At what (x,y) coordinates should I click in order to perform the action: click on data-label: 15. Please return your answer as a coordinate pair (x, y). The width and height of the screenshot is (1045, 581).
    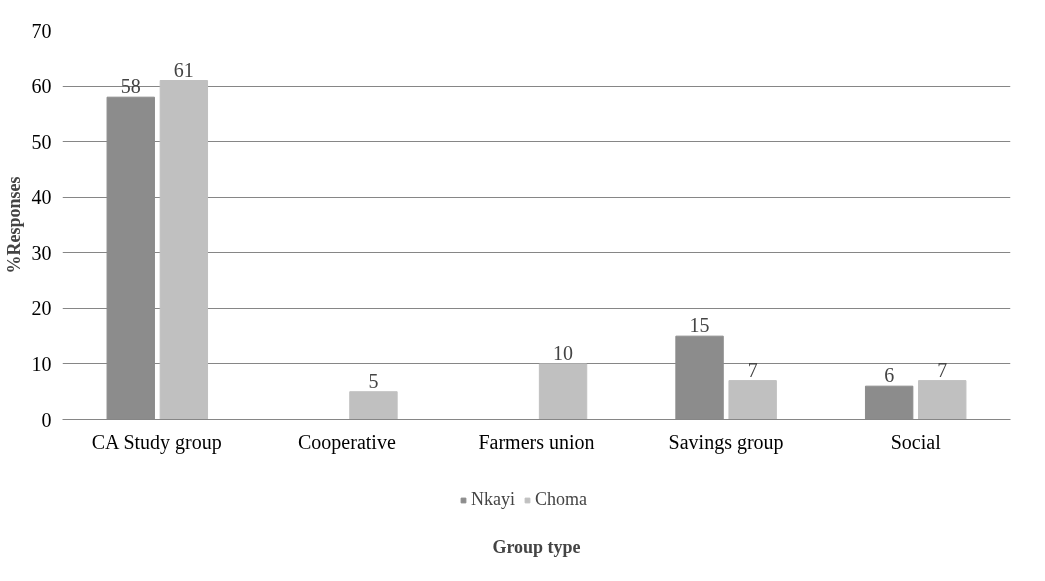
    Looking at the image, I should click on (699, 325).